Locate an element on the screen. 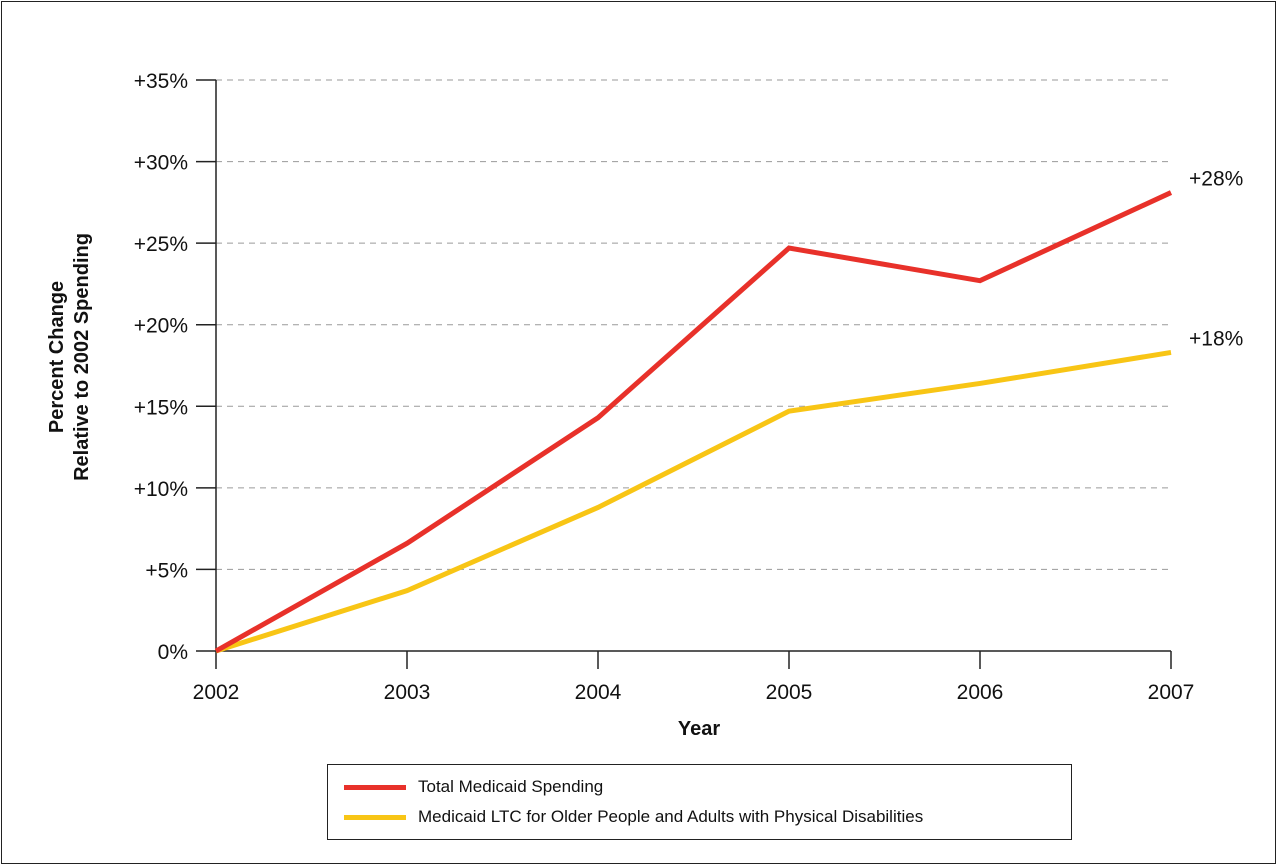 The image size is (1279, 867). series-end-label: +18% is located at coordinates (1216, 338).